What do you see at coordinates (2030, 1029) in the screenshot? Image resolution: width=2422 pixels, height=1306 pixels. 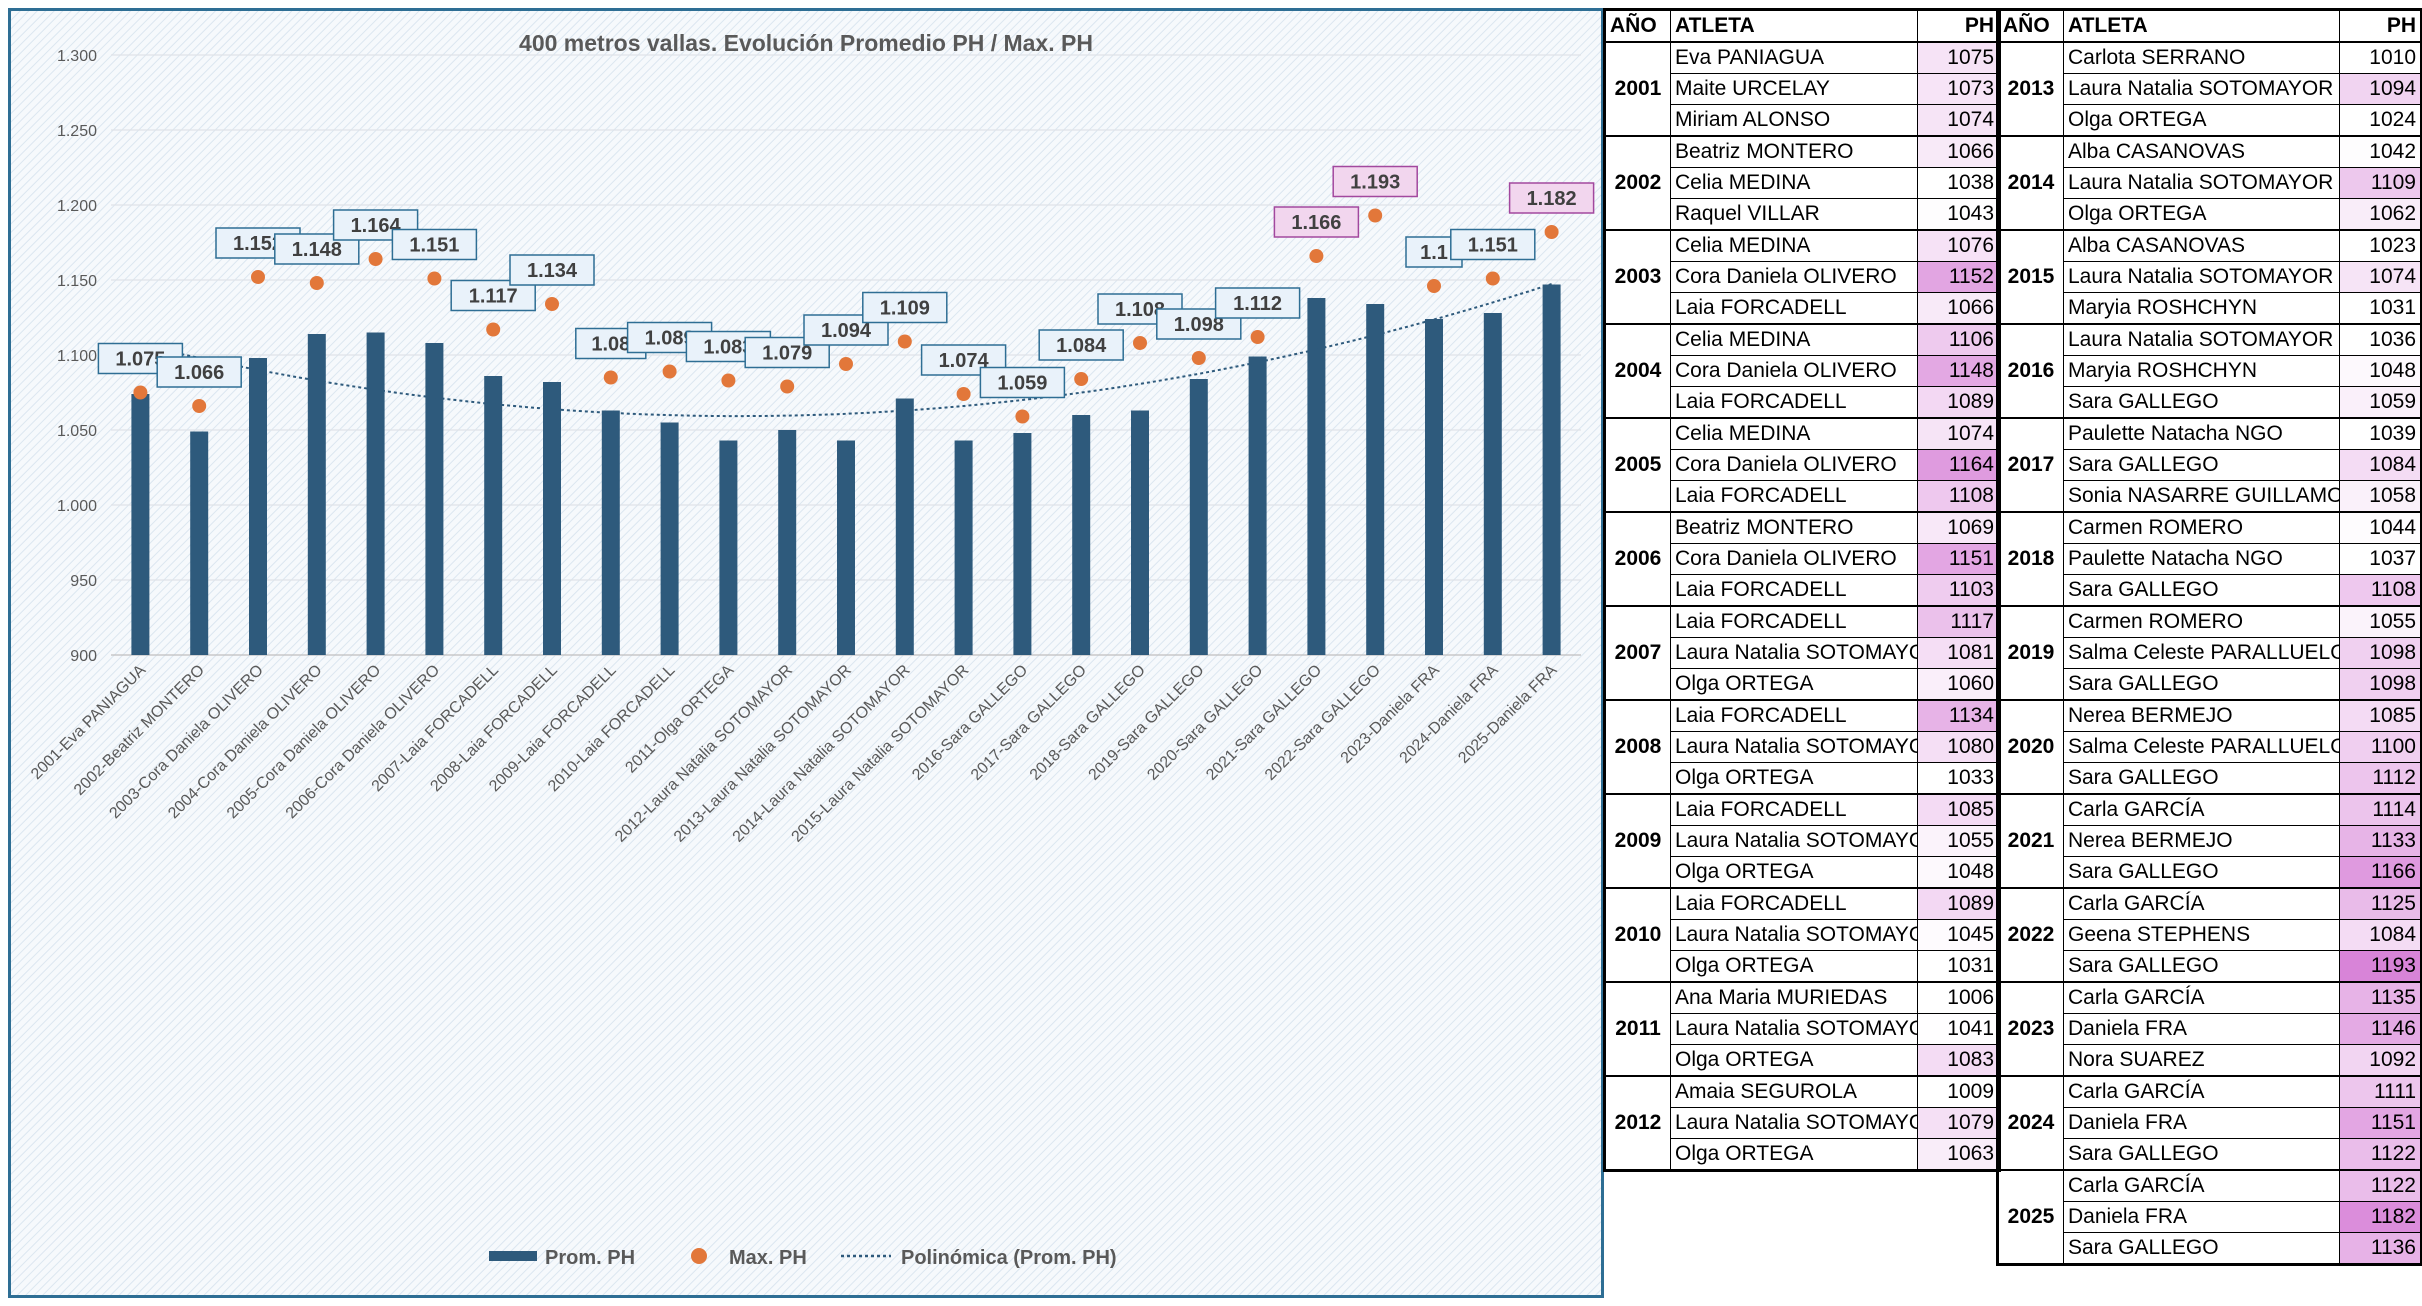 I see `year-cell: 2023` at bounding box center [2030, 1029].